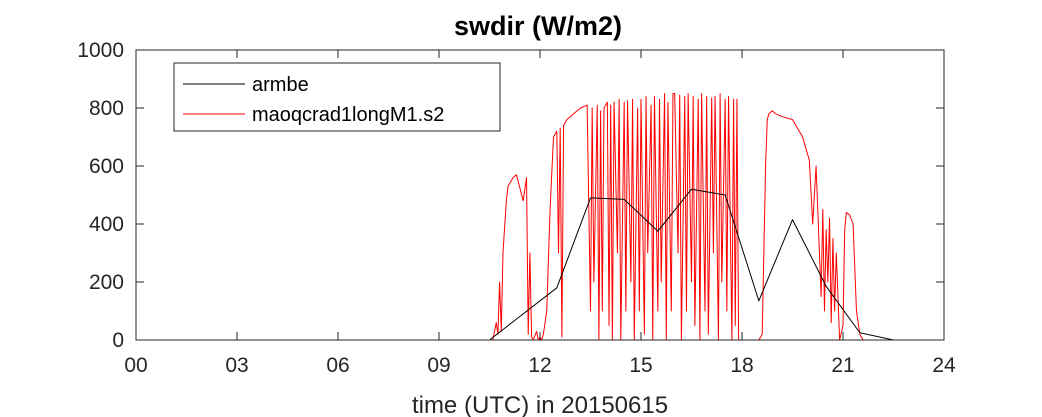 The image size is (1042, 417). I want to click on legend: armbe maoqcrad1longM1.s2, so click(337, 97).